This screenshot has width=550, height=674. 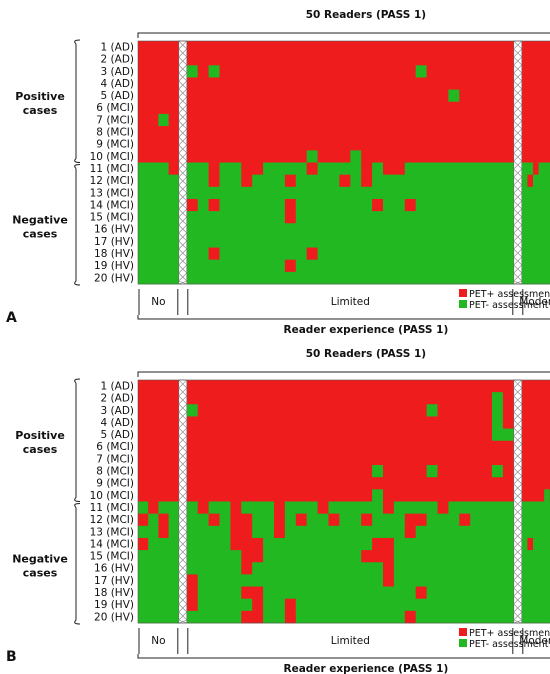 What do you see at coordinates (115, 459) in the screenshot?
I see `row-label: 7 (MCI)` at bounding box center [115, 459].